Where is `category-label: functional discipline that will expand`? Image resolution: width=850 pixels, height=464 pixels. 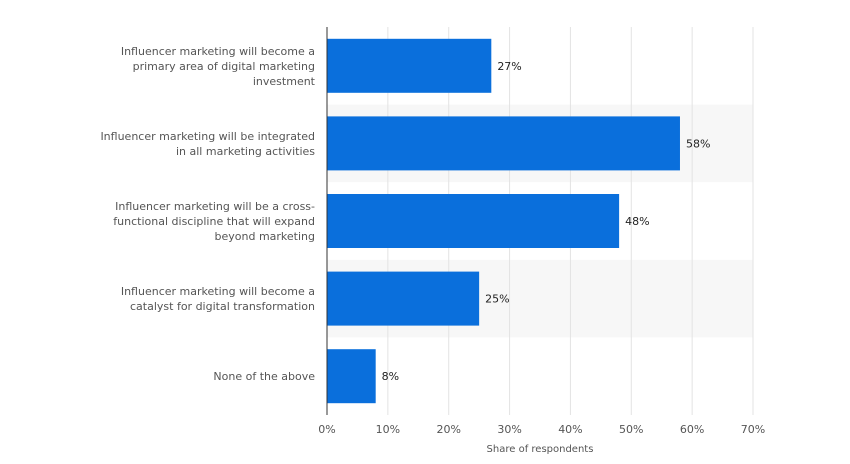
category-label: functional discipline that will expand is located at coordinates (214, 221).